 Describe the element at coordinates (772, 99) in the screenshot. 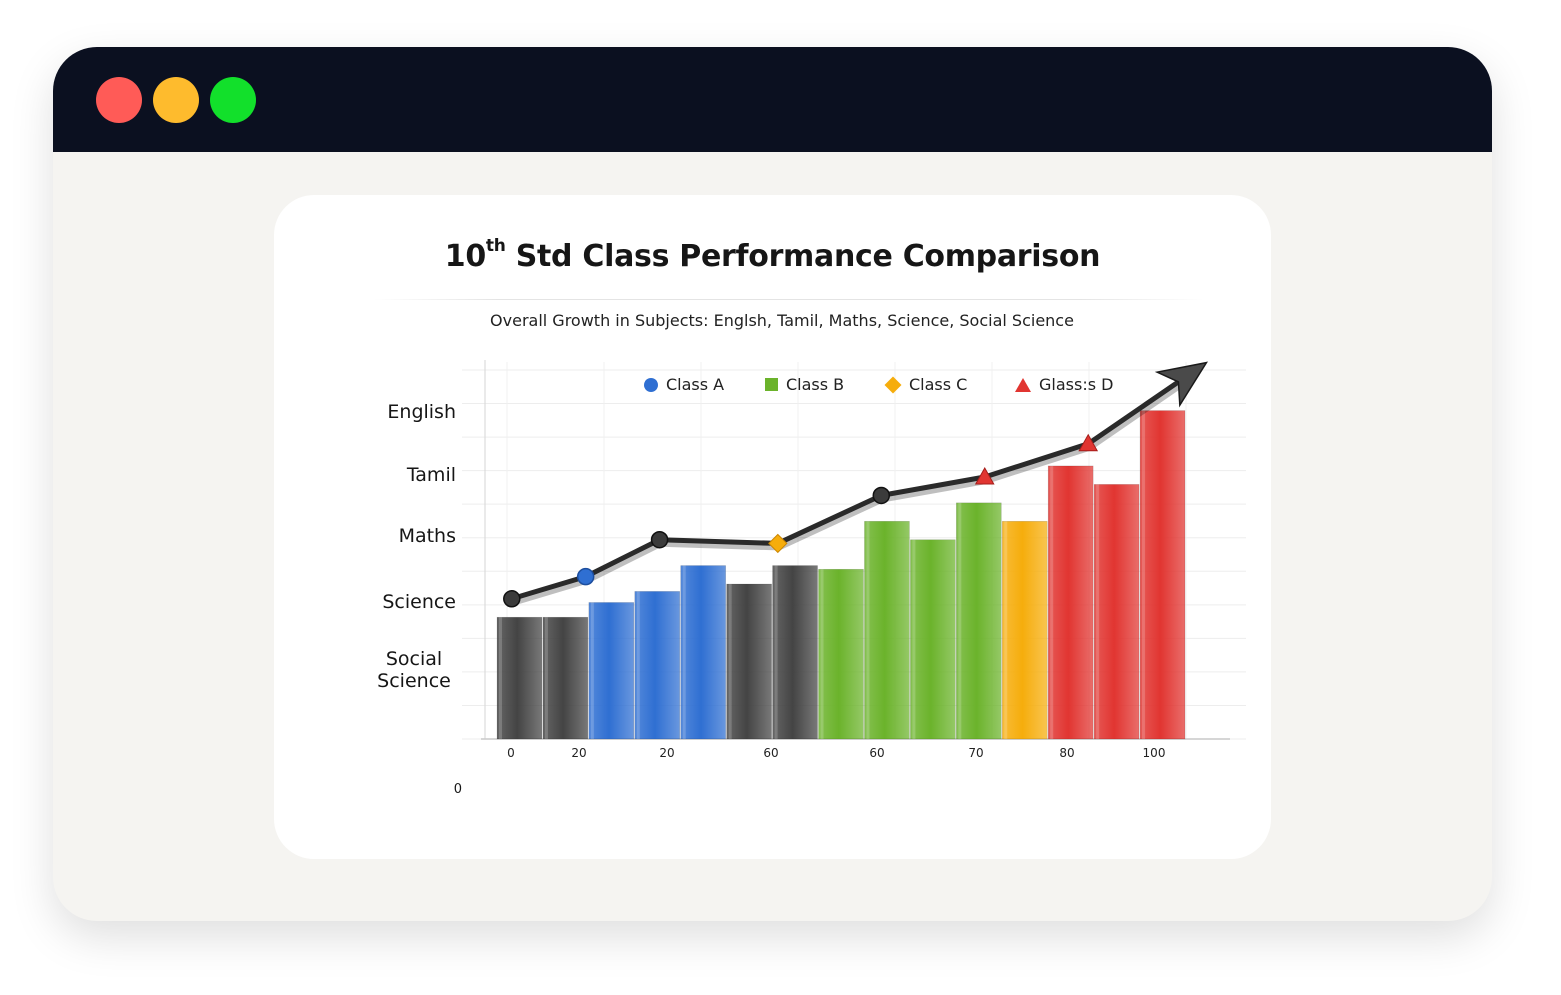

I see `title-bar` at that location.